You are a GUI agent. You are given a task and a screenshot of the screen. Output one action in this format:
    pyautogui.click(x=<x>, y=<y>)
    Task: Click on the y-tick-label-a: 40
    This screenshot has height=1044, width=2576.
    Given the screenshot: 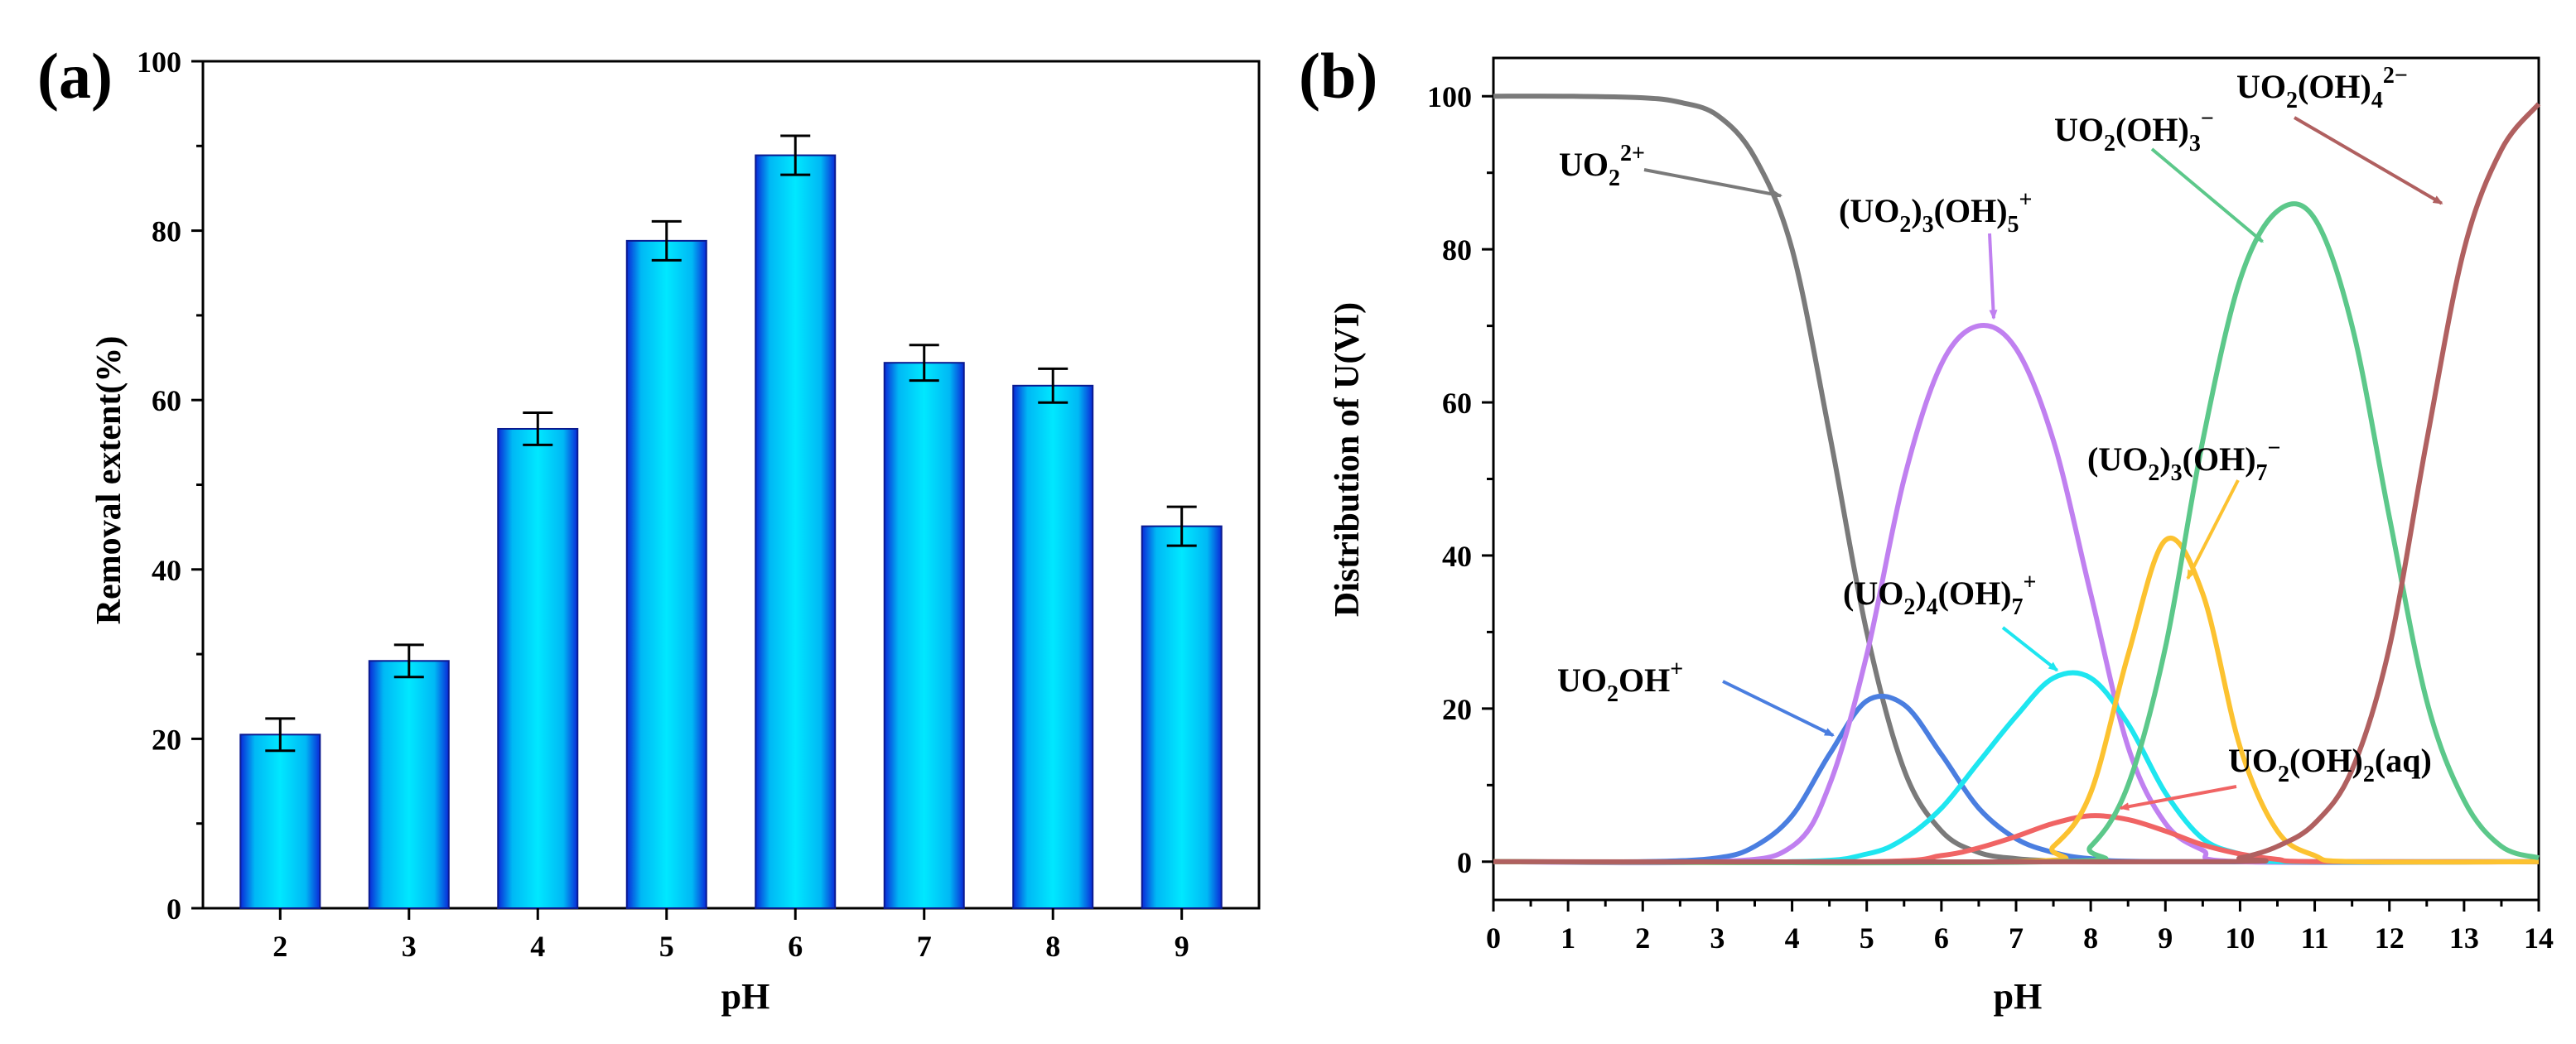 What is the action you would take?
    pyautogui.click(x=166, y=570)
    